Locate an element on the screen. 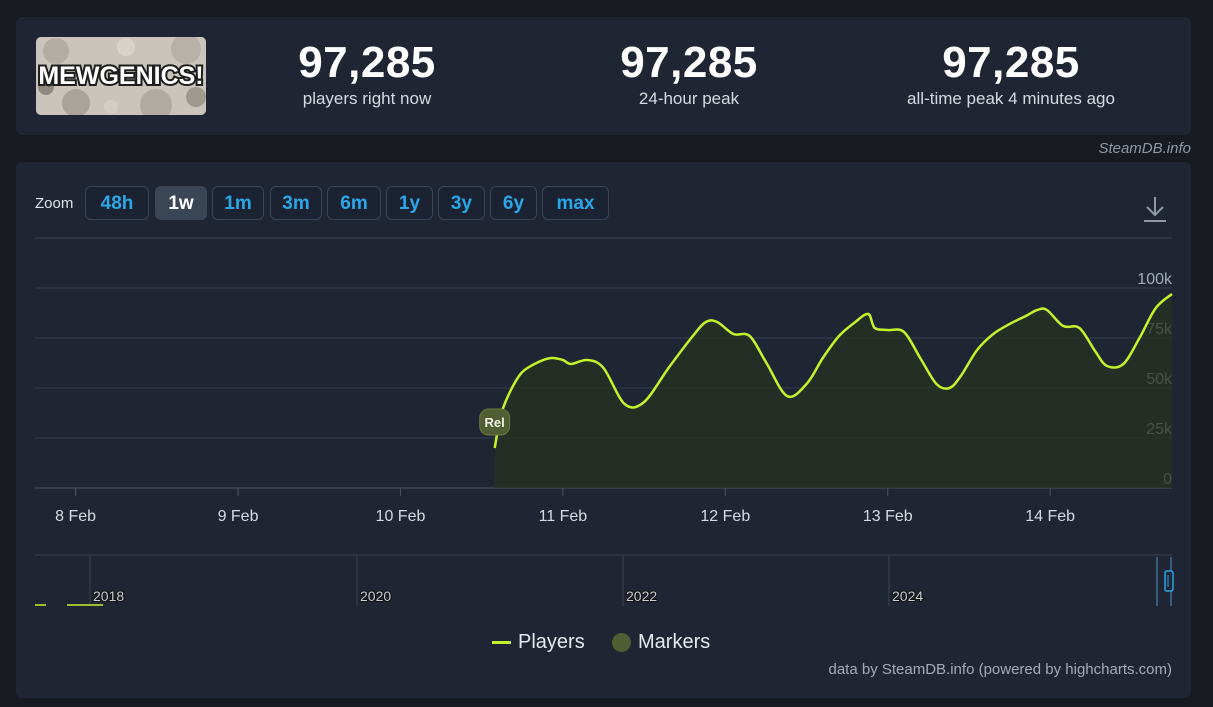 The width and height of the screenshot is (1213, 707). chart-legend: Players Markers is located at coordinates (603, 644).